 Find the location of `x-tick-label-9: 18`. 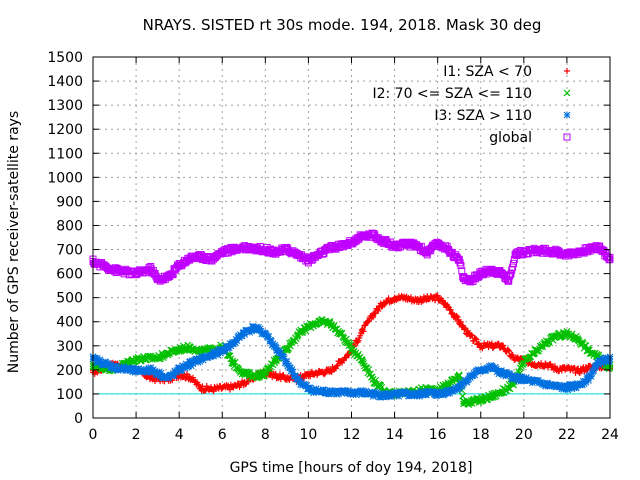

x-tick-label-9: 18 is located at coordinates (481, 435).